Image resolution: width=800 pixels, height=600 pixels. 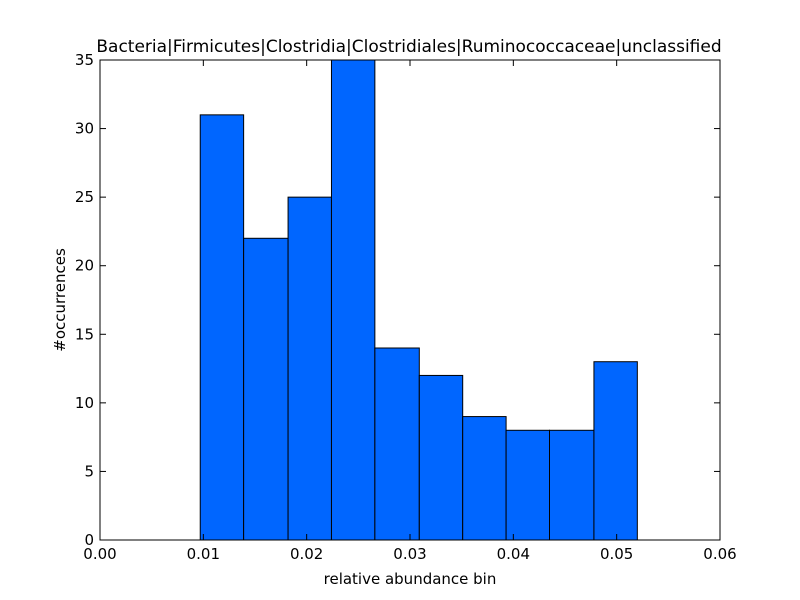 What do you see at coordinates (410, 579) in the screenshot?
I see `x-axis-label: relative abundance bin` at bounding box center [410, 579].